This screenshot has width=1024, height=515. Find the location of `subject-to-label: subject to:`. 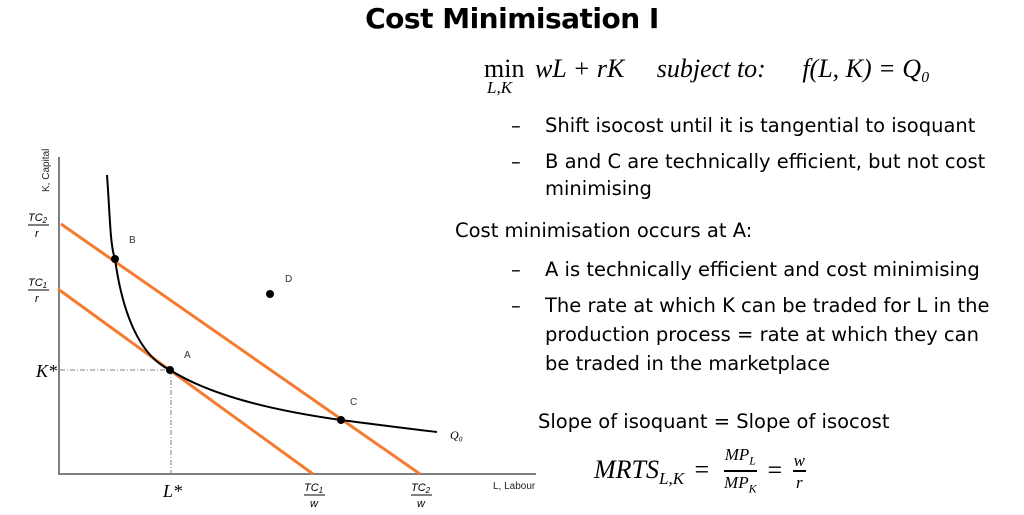

subject-to-label: subject to: is located at coordinates (711, 68).